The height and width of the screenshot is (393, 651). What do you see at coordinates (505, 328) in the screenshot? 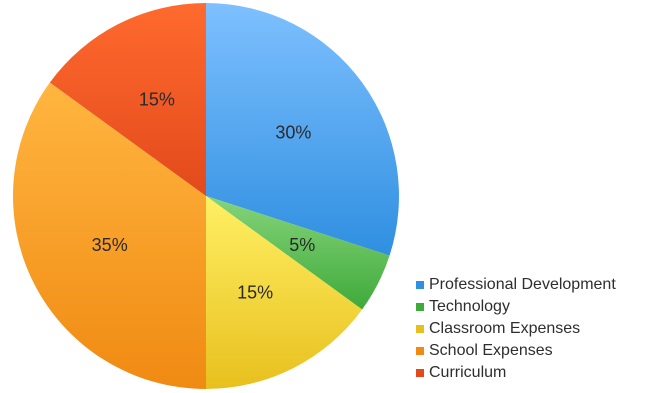
I see `legend-label-classroom-expenses: Classroom Expenses` at bounding box center [505, 328].